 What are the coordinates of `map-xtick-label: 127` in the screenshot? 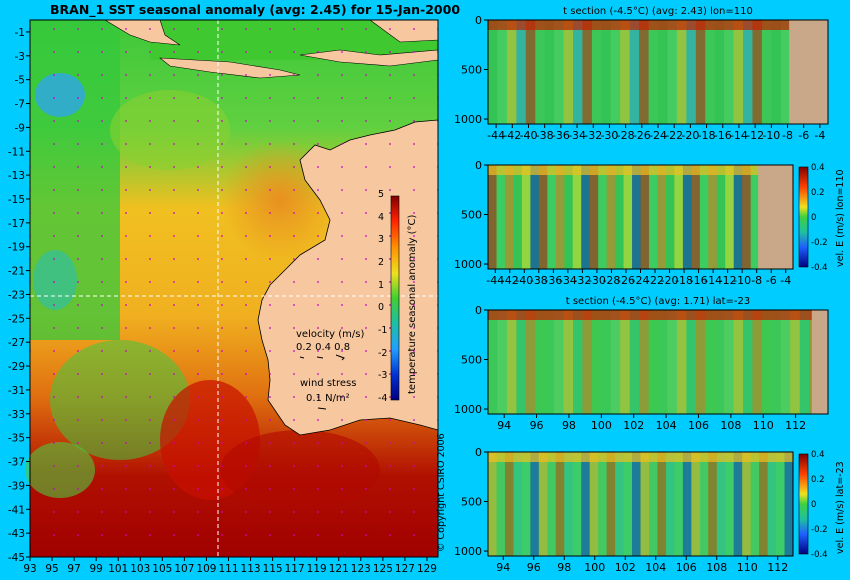 It's located at (405, 569).